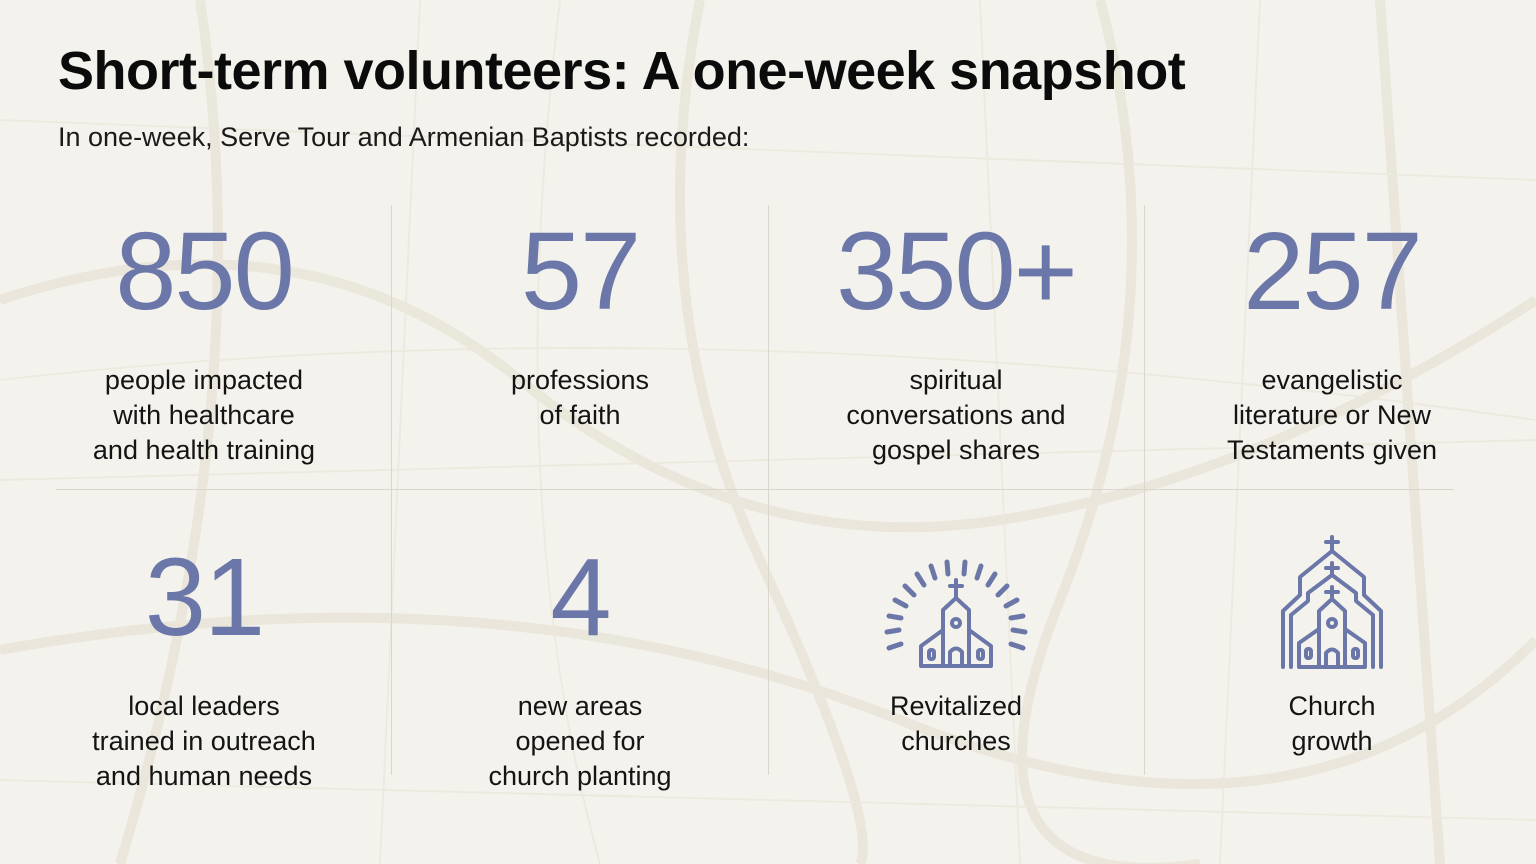  Describe the element at coordinates (957, 271) in the screenshot. I see `stat-value: 350+` at that location.